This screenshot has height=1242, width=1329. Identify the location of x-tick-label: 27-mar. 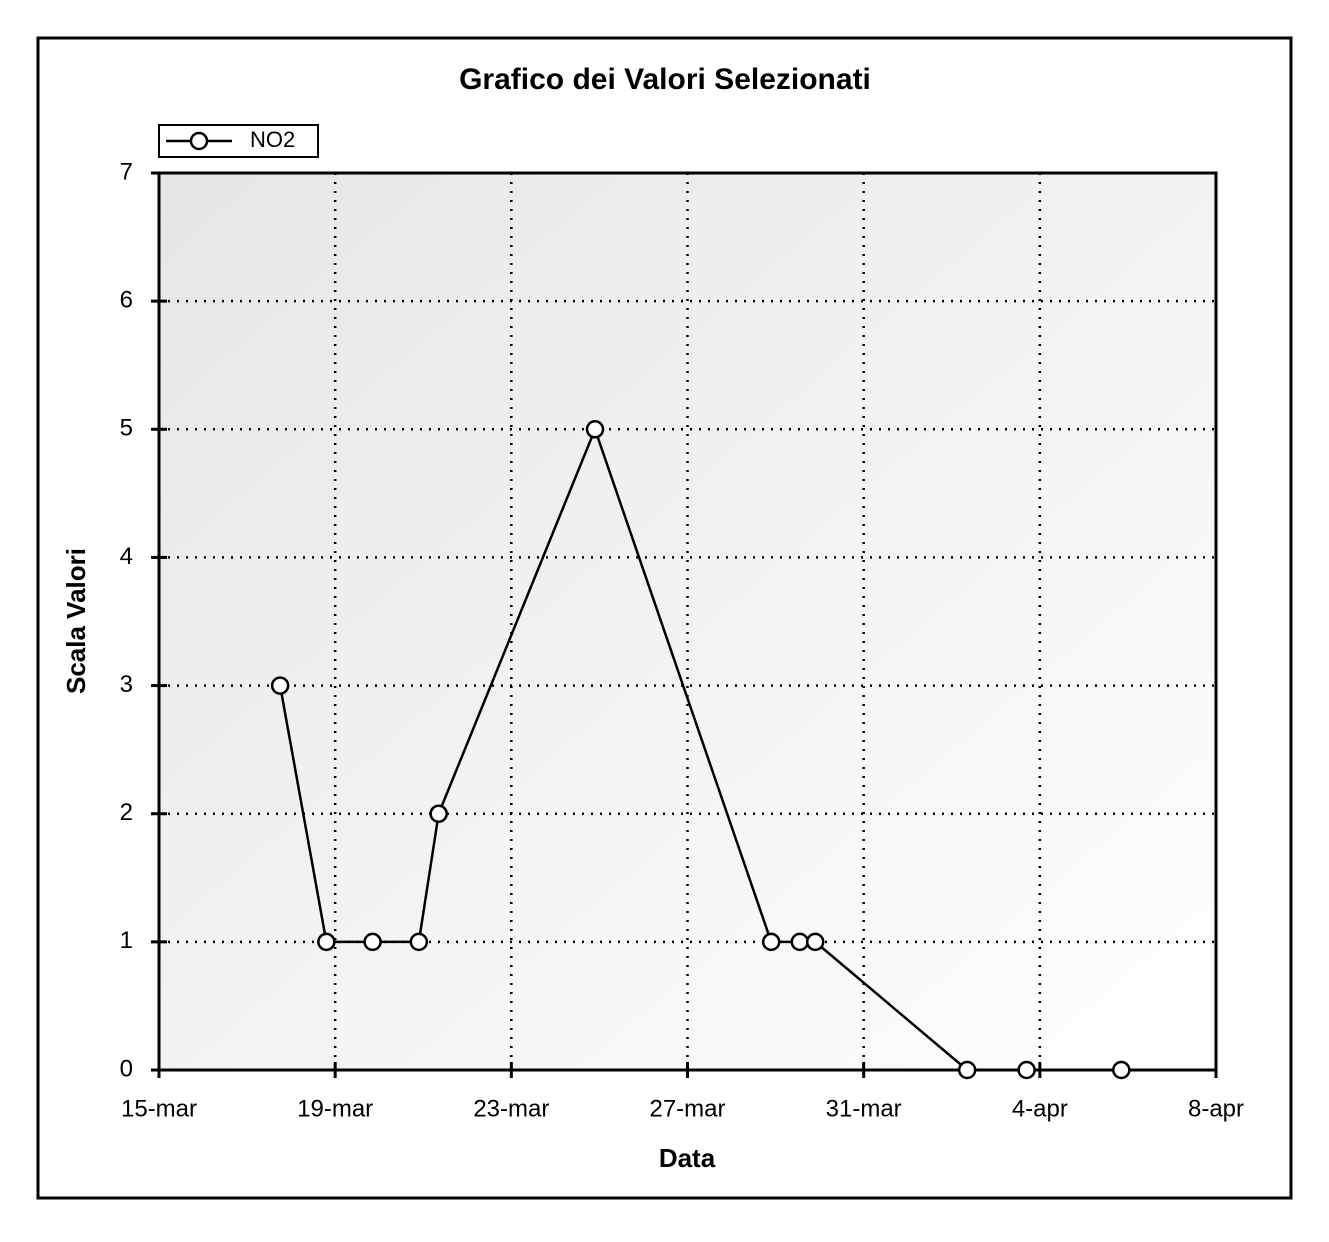
(687, 1108).